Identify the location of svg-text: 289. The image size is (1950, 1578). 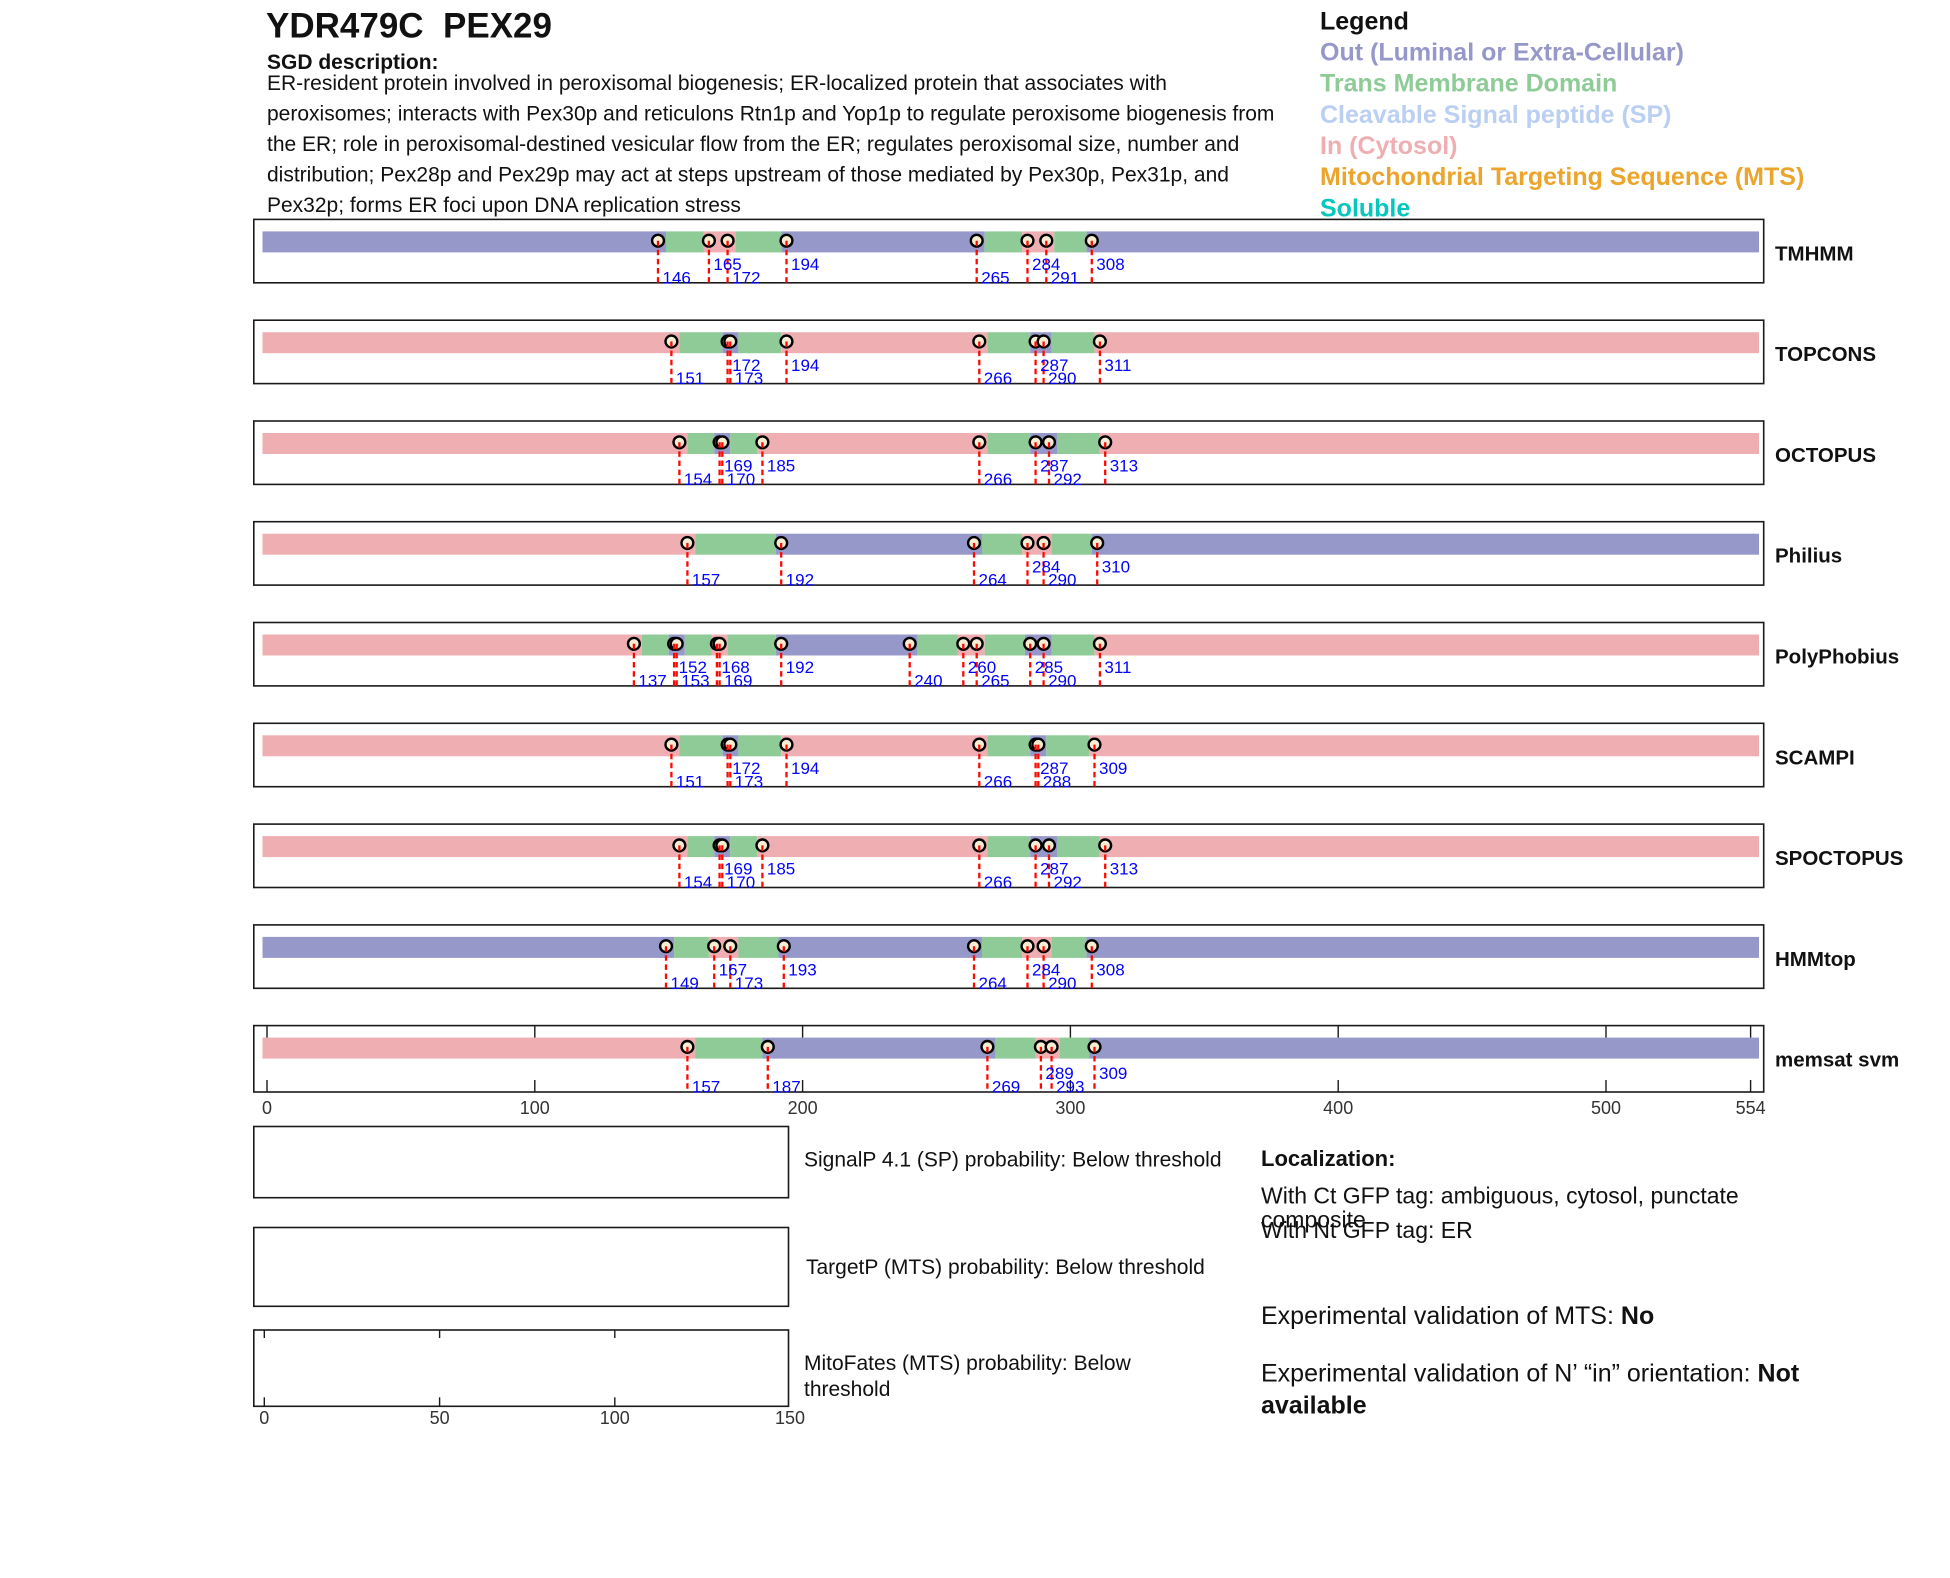
(1059, 1073).